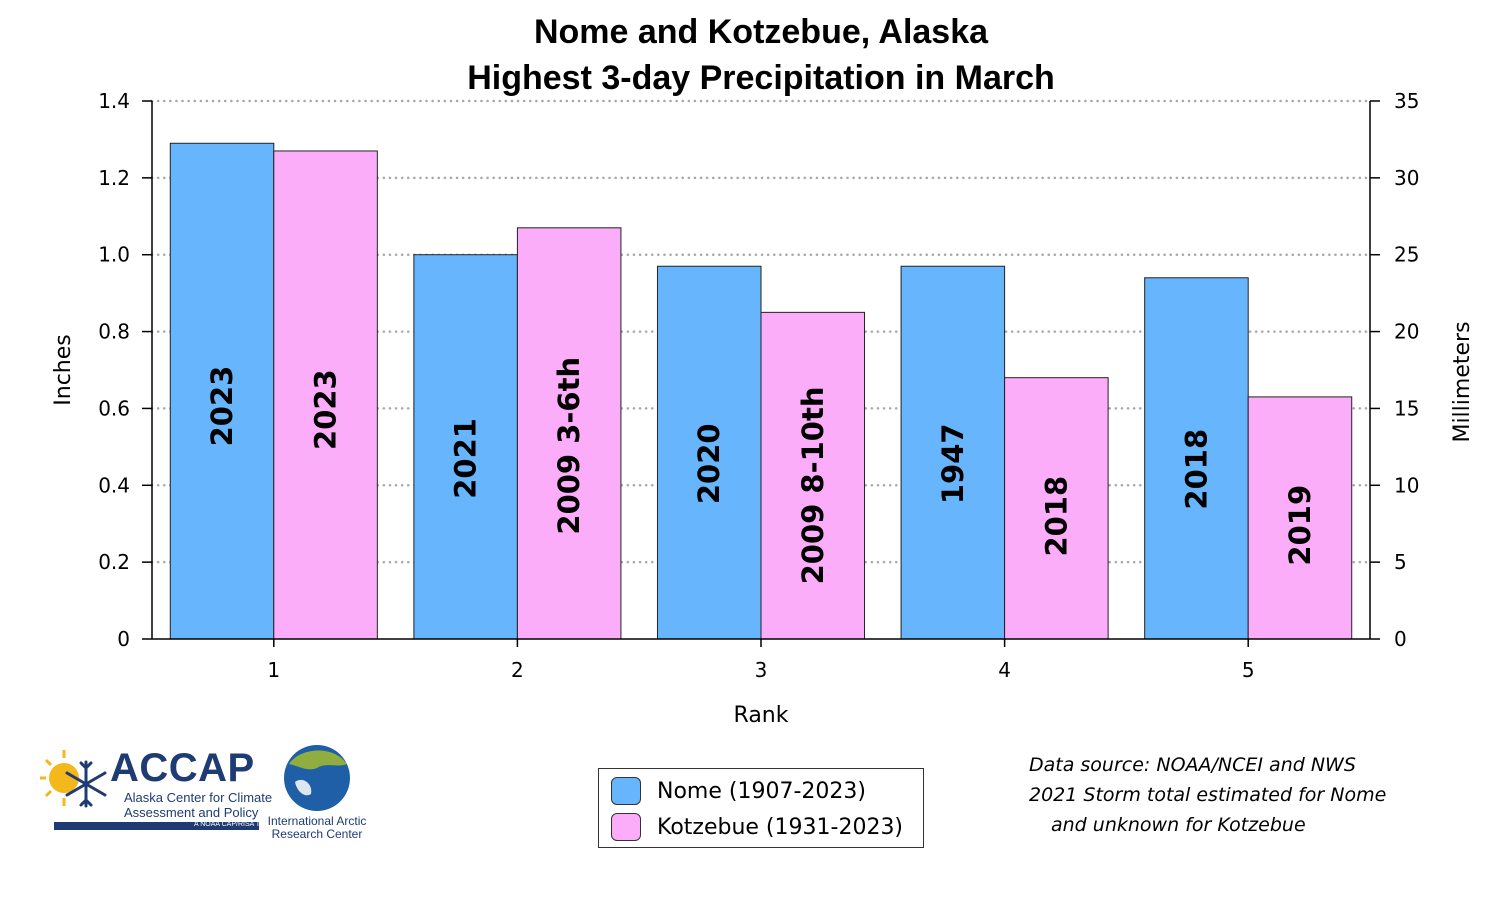 The image size is (1500, 900). Describe the element at coordinates (191, 812) in the screenshot. I see `accap-line-2: Assessment and Policy` at that location.